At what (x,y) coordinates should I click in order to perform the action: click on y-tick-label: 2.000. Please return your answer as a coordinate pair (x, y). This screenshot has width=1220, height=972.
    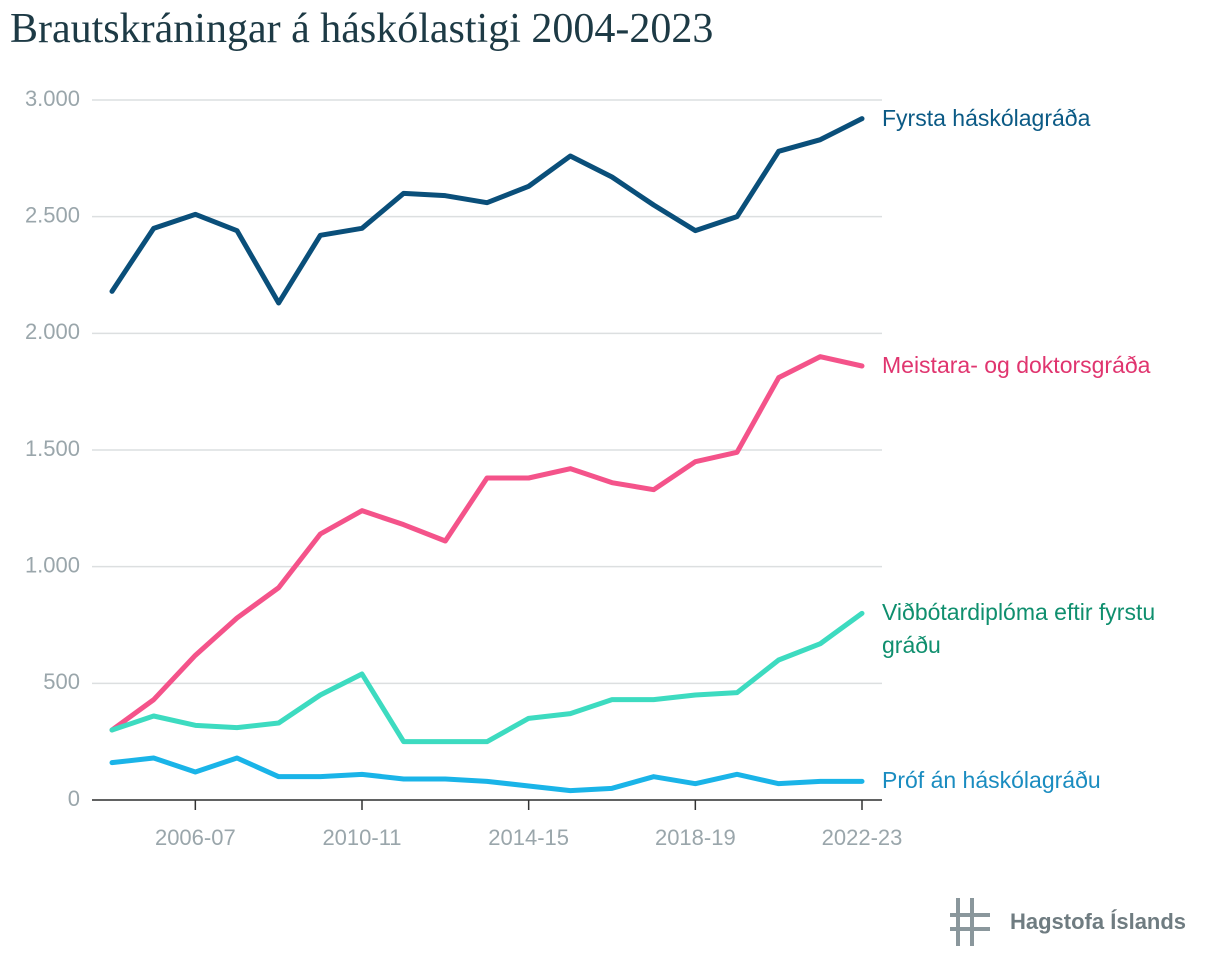
    Looking at the image, I should click on (52, 331).